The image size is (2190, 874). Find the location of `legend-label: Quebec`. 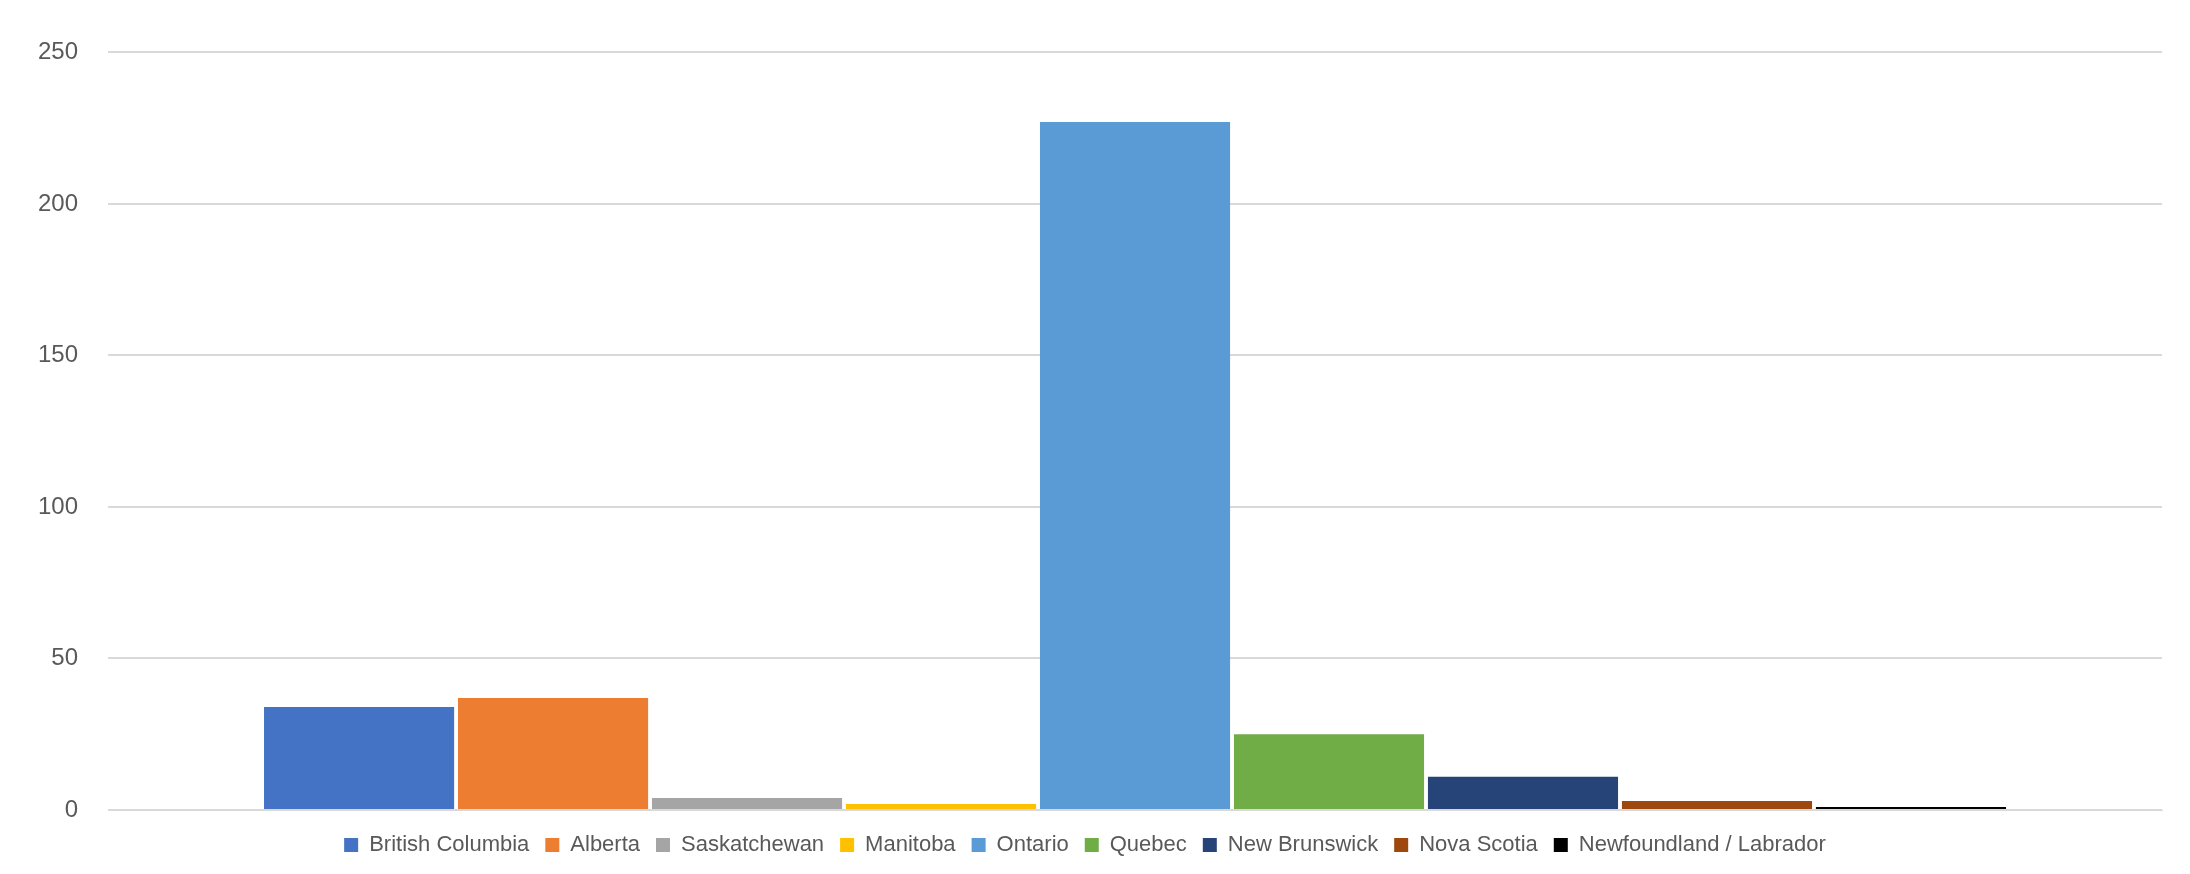

legend-label: Quebec is located at coordinates (1148, 844).